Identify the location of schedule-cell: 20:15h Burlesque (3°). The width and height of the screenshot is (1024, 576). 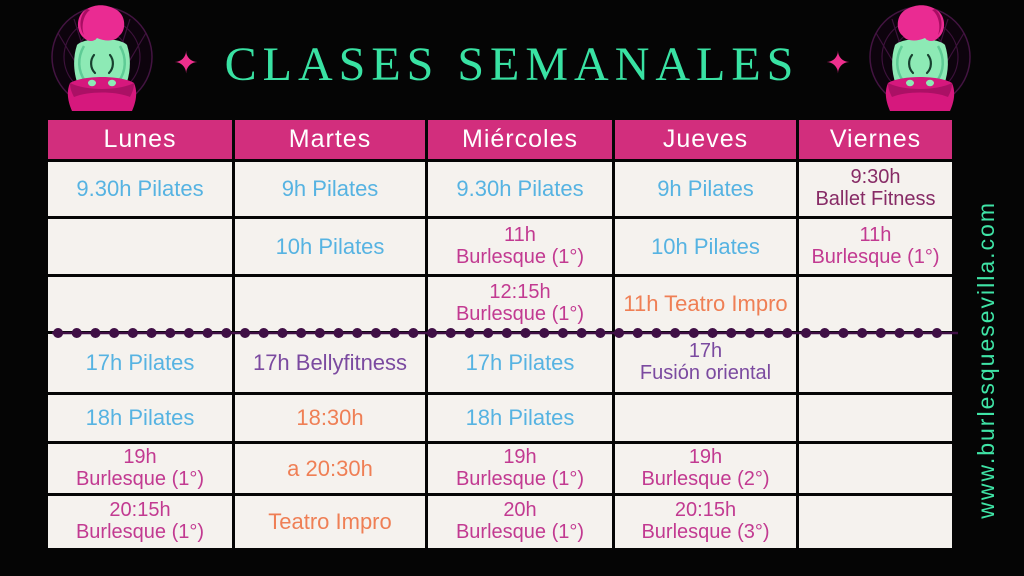
(705, 522).